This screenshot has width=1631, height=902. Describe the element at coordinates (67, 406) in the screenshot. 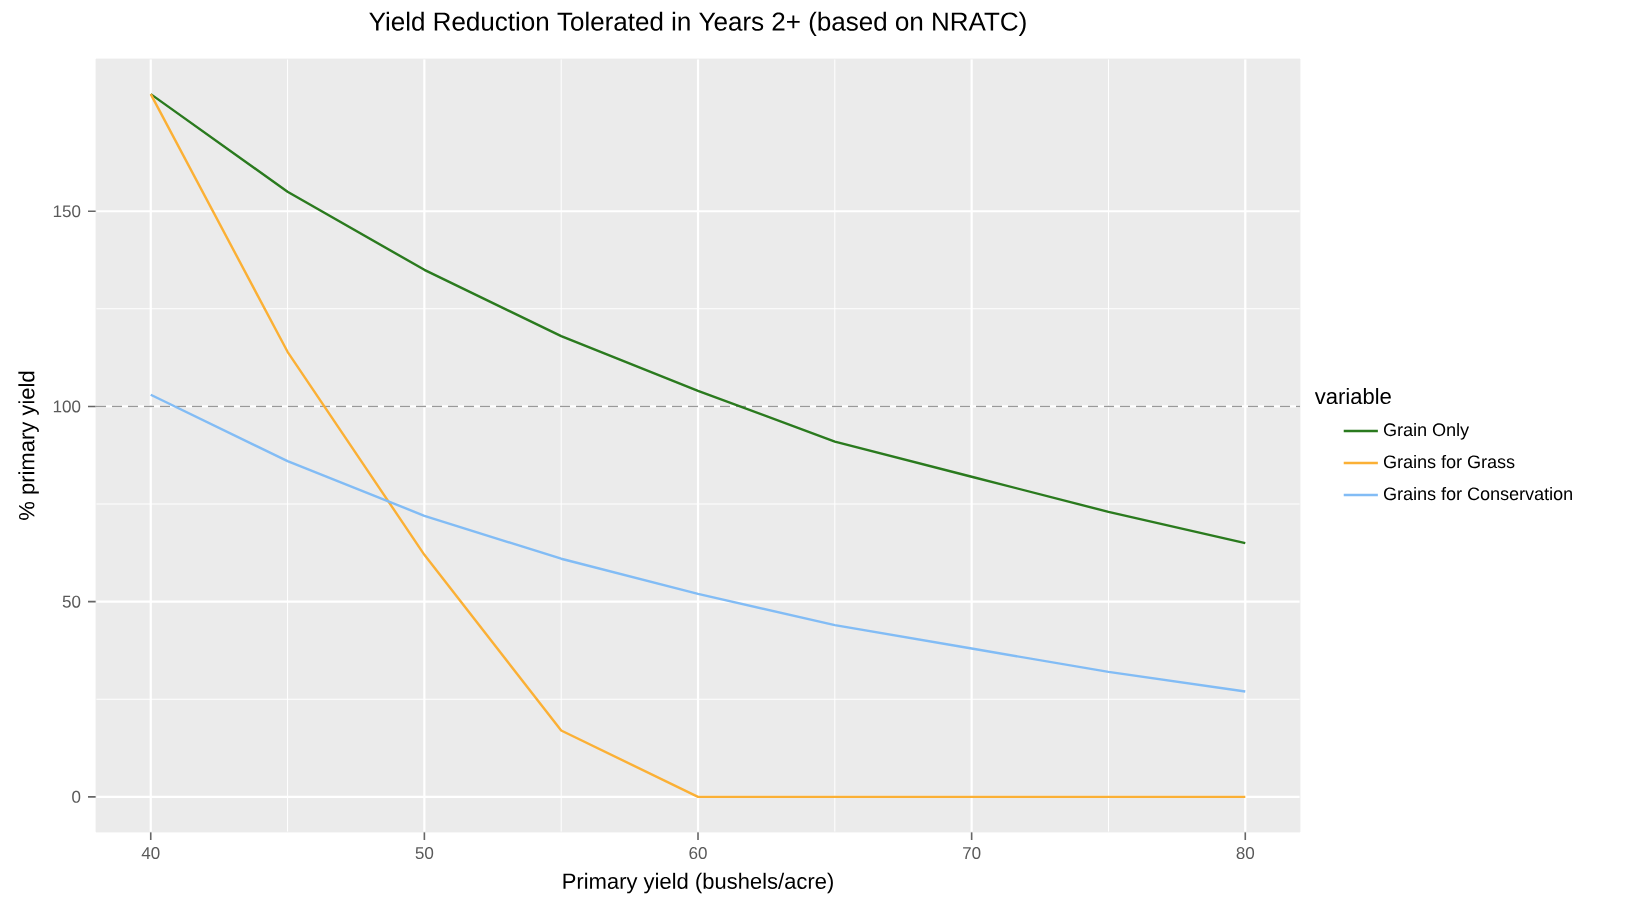

I see `y-tick-label: 100` at that location.